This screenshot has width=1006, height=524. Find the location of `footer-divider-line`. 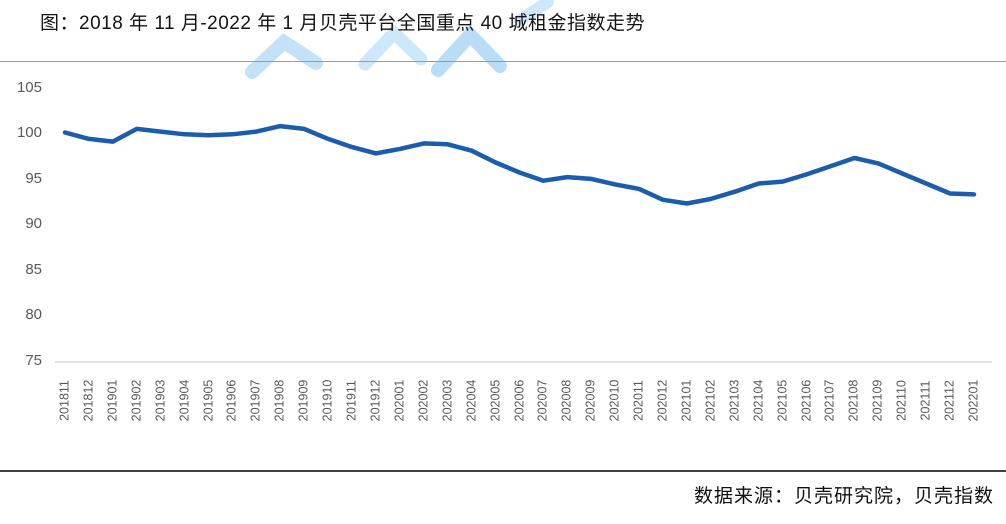

footer-divider-line is located at coordinates (503, 471).